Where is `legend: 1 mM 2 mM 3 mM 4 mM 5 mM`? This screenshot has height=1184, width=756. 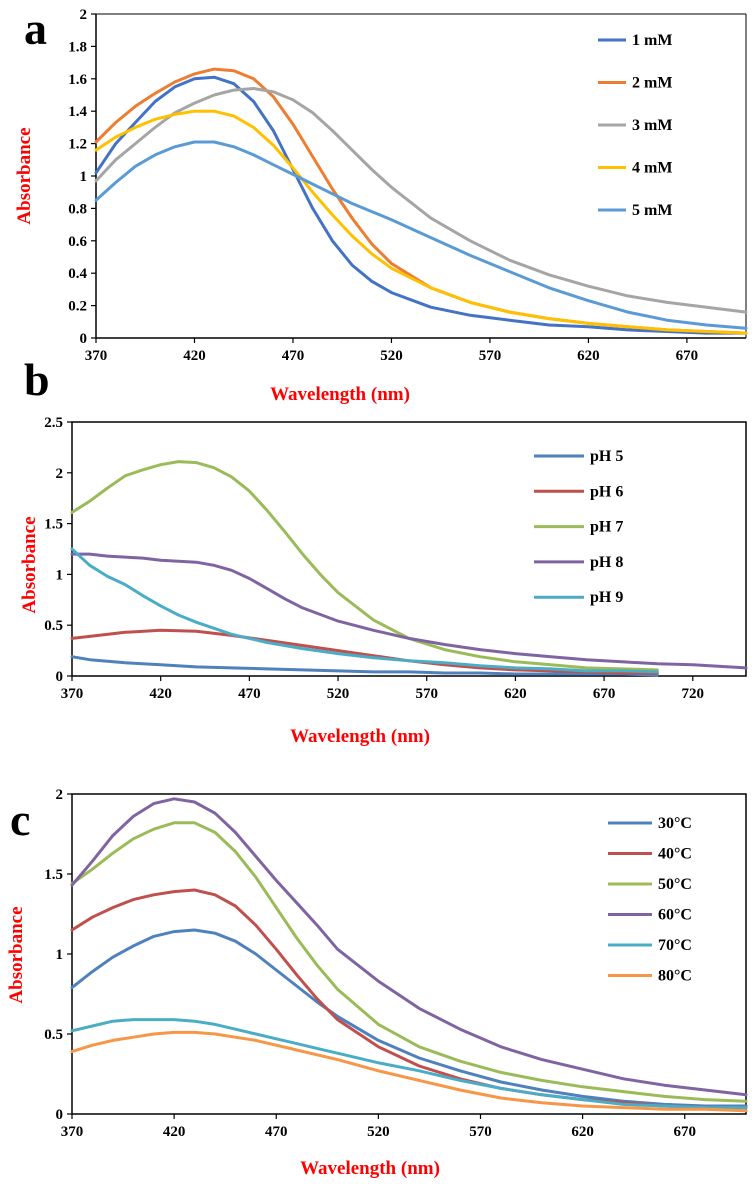
legend: 1 mM 2 mM 3 mM 4 mM 5 mM is located at coordinates (635, 125).